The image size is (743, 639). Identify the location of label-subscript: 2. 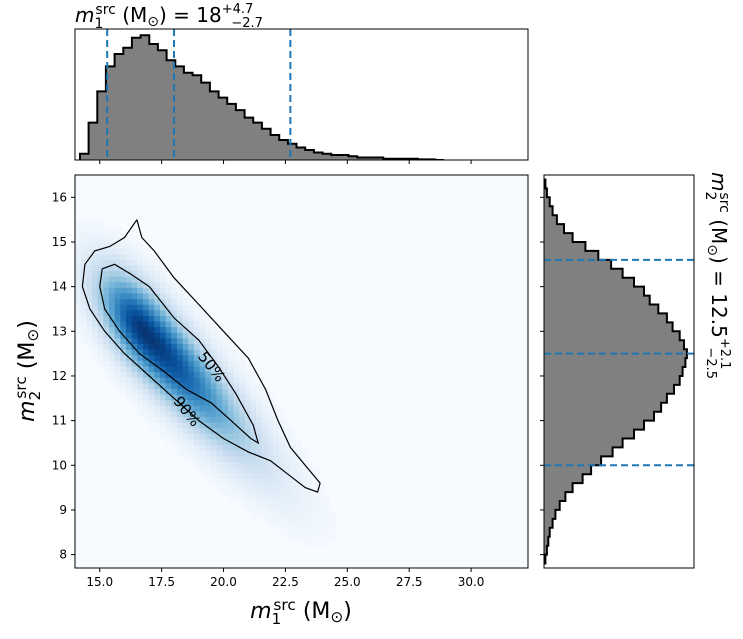
(35, 396).